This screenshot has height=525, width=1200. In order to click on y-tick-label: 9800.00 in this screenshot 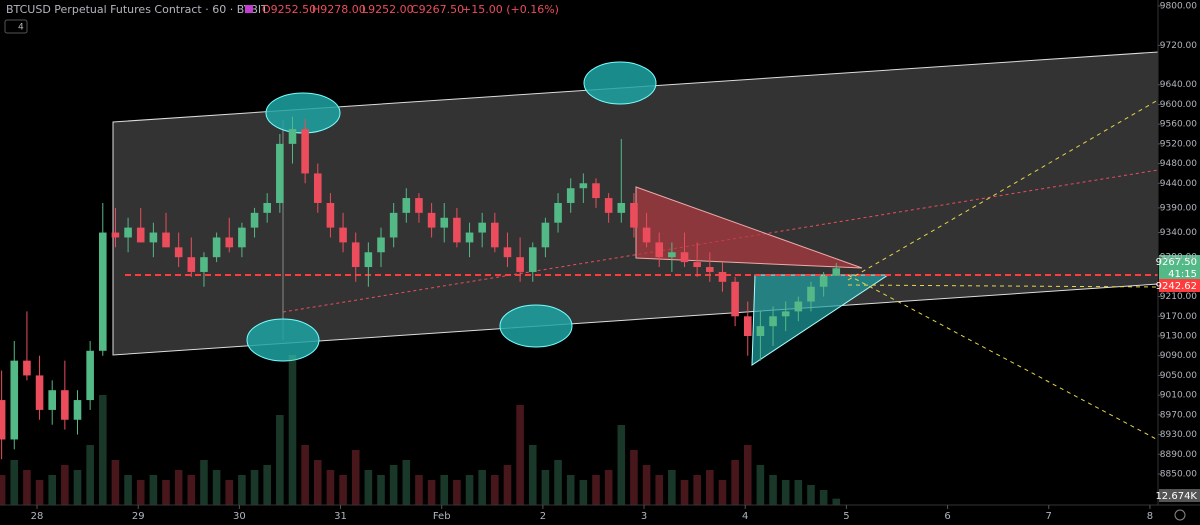, I will do `click(1178, 6)`.